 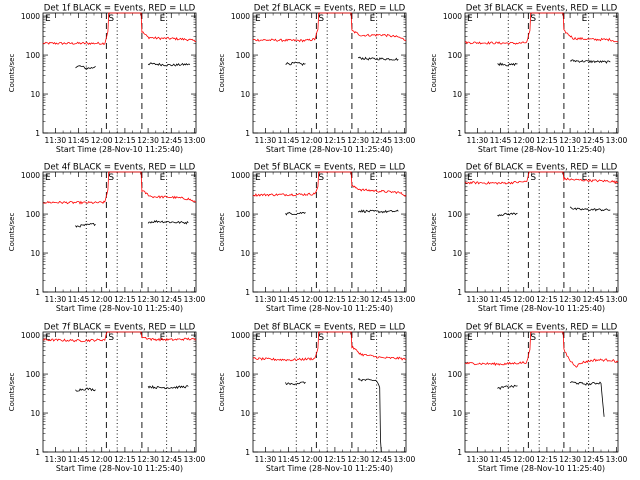 I want to click on panel-title: Det 3f BLACK = Events, RED = LLD, so click(x=542, y=9).